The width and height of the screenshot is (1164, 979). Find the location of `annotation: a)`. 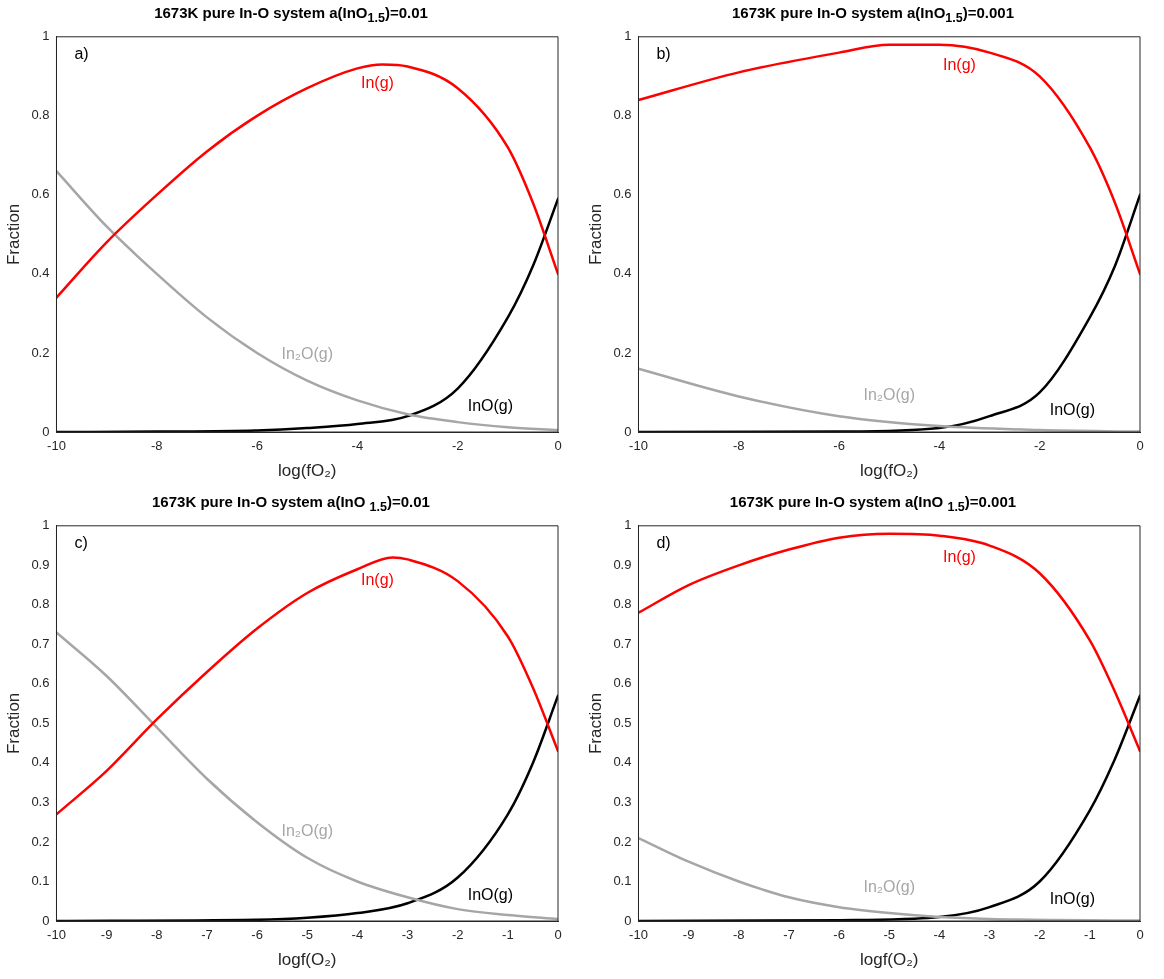

annotation: a) is located at coordinates (81, 54).